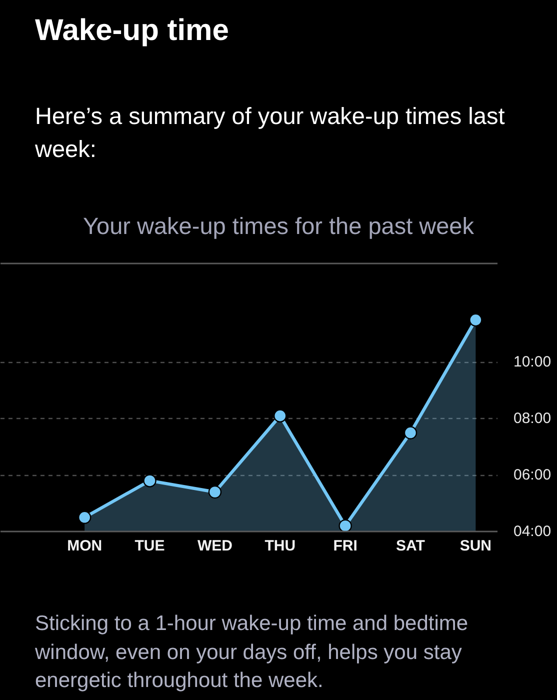  What do you see at coordinates (149, 546) in the screenshot?
I see `x-tick-label: TUE` at bounding box center [149, 546].